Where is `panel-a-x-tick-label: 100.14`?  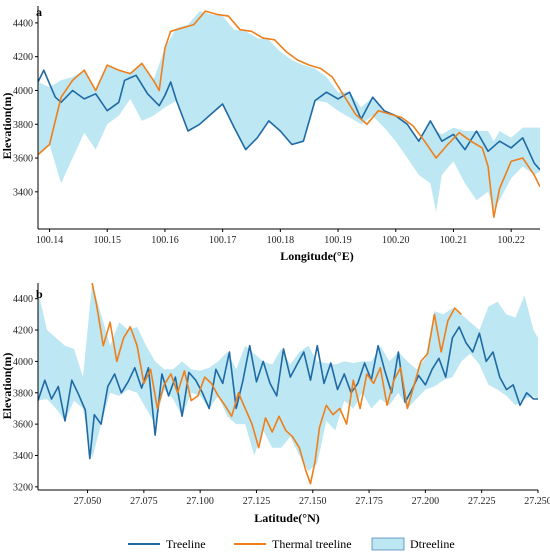 panel-a-x-tick-label: 100.14 is located at coordinates (50, 240).